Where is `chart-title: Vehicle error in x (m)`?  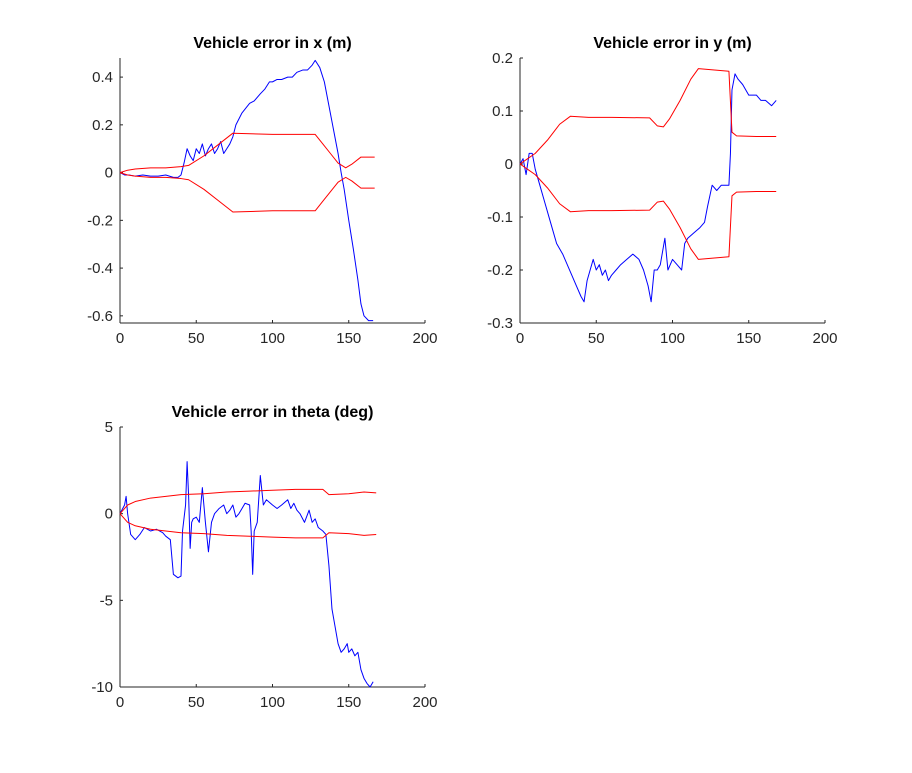 chart-title: Vehicle error in x (m) is located at coordinates (272, 43).